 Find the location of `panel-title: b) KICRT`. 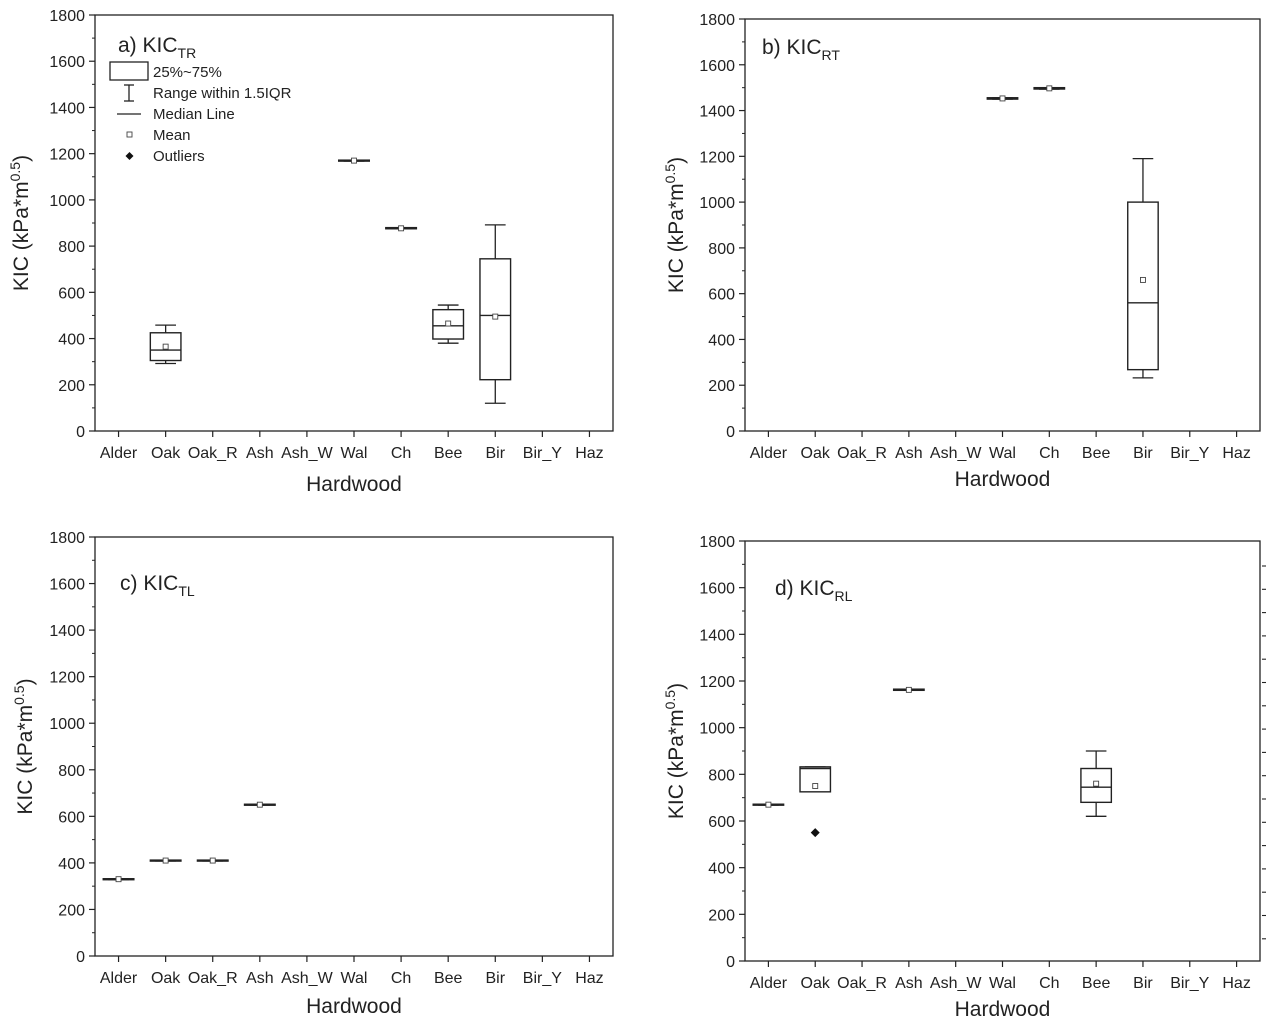

panel-title: b) KICRT is located at coordinates (801, 49).